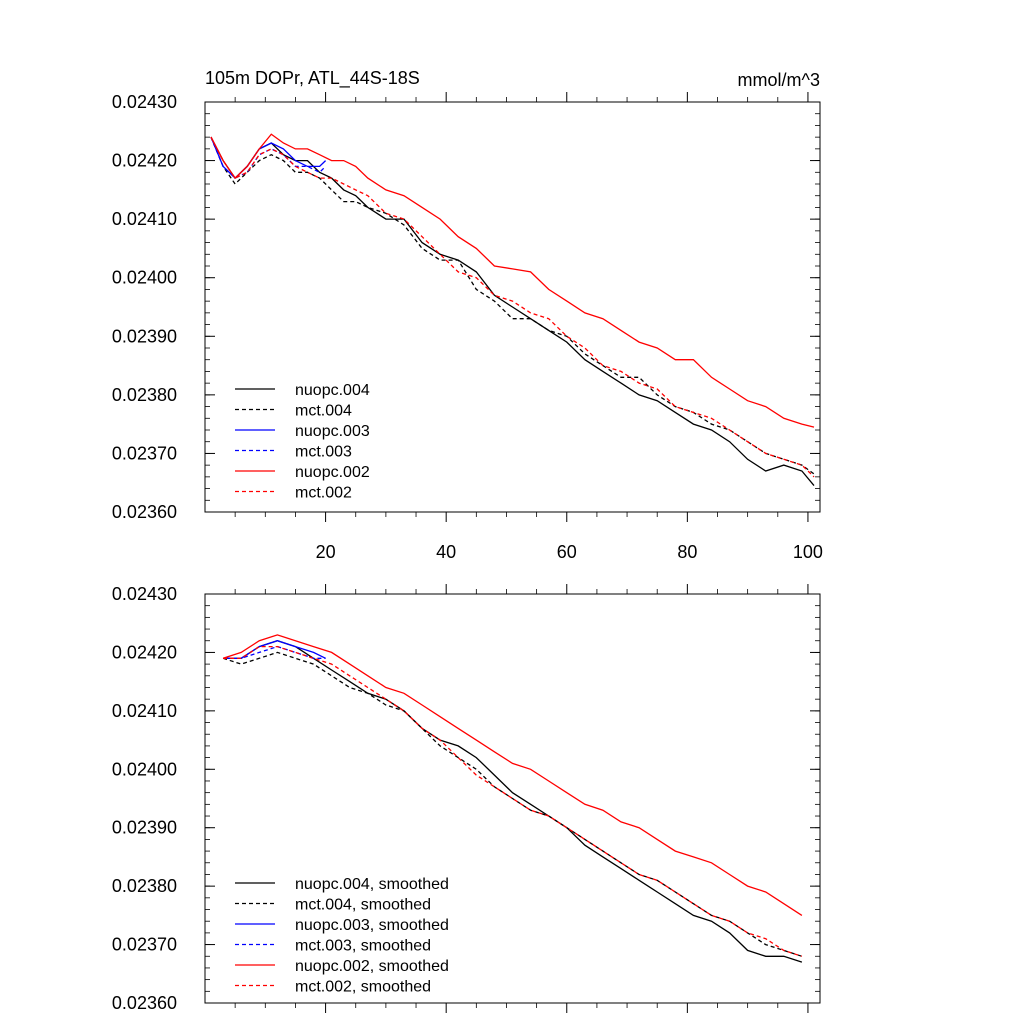 The image size is (1024, 1024). What do you see at coordinates (332, 472) in the screenshot?
I see `legend-label: nuopc.002` at bounding box center [332, 472].